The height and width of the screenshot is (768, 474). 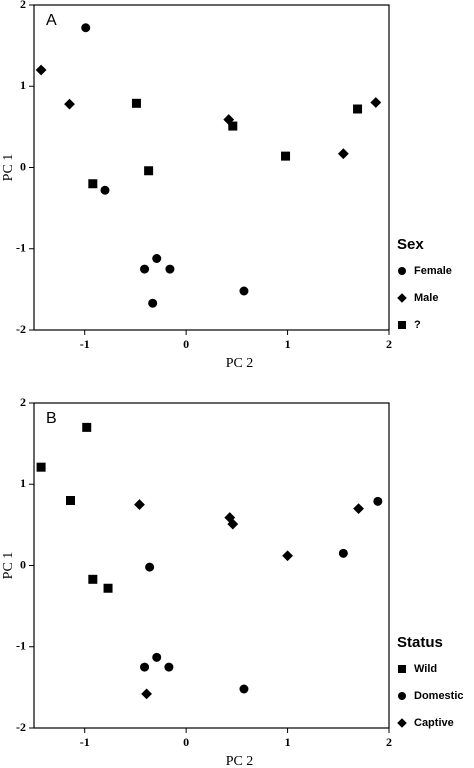 What do you see at coordinates (51, 418) in the screenshot?
I see `panel-label: B` at bounding box center [51, 418].